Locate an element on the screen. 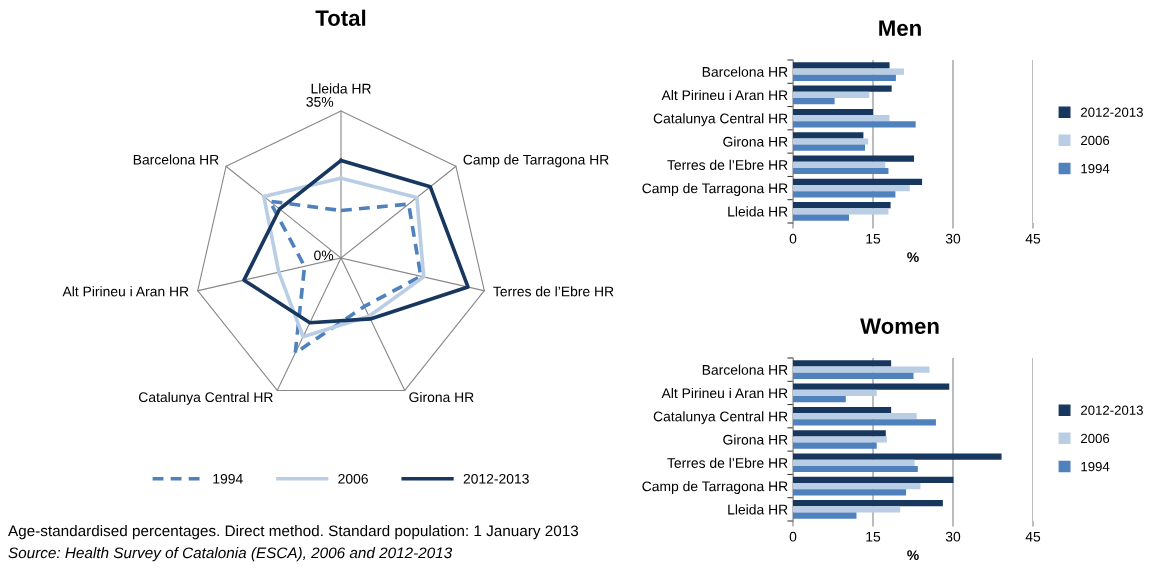 The width and height of the screenshot is (1161, 581). chart-title: Men is located at coordinates (900, 28).